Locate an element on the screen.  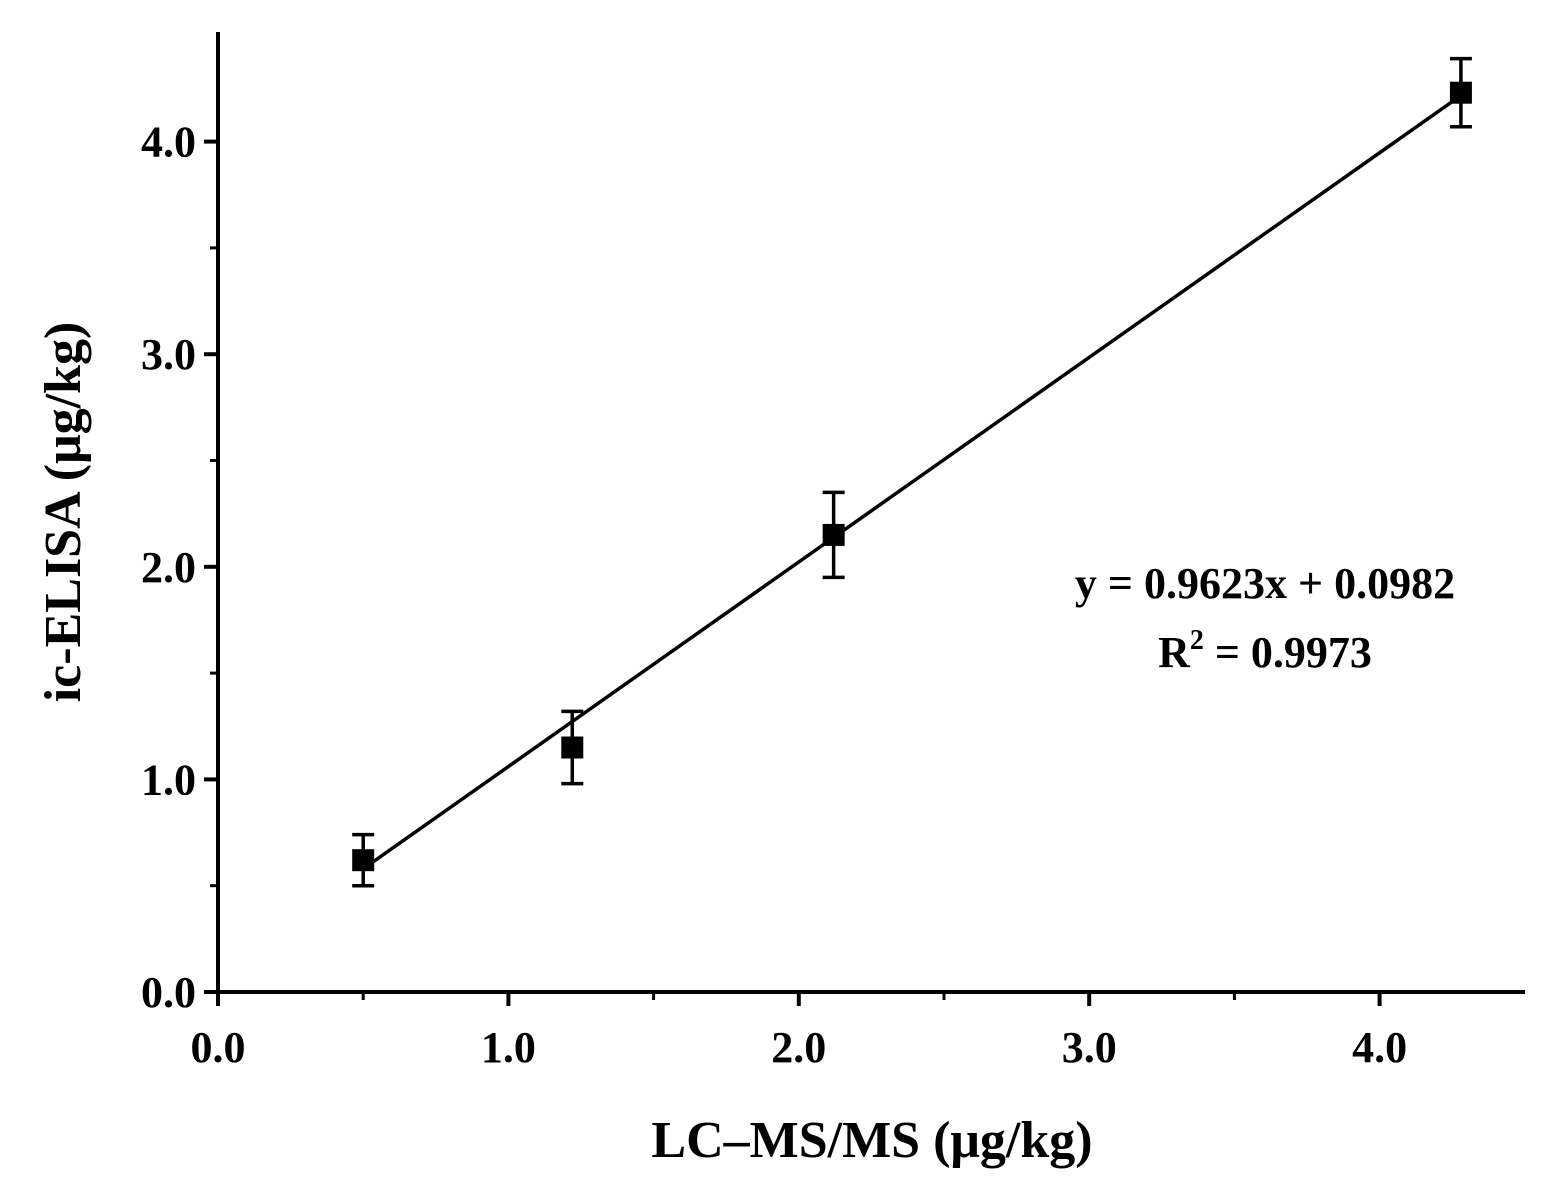
x-tick-label: 4.0 is located at coordinates (1379, 1047).